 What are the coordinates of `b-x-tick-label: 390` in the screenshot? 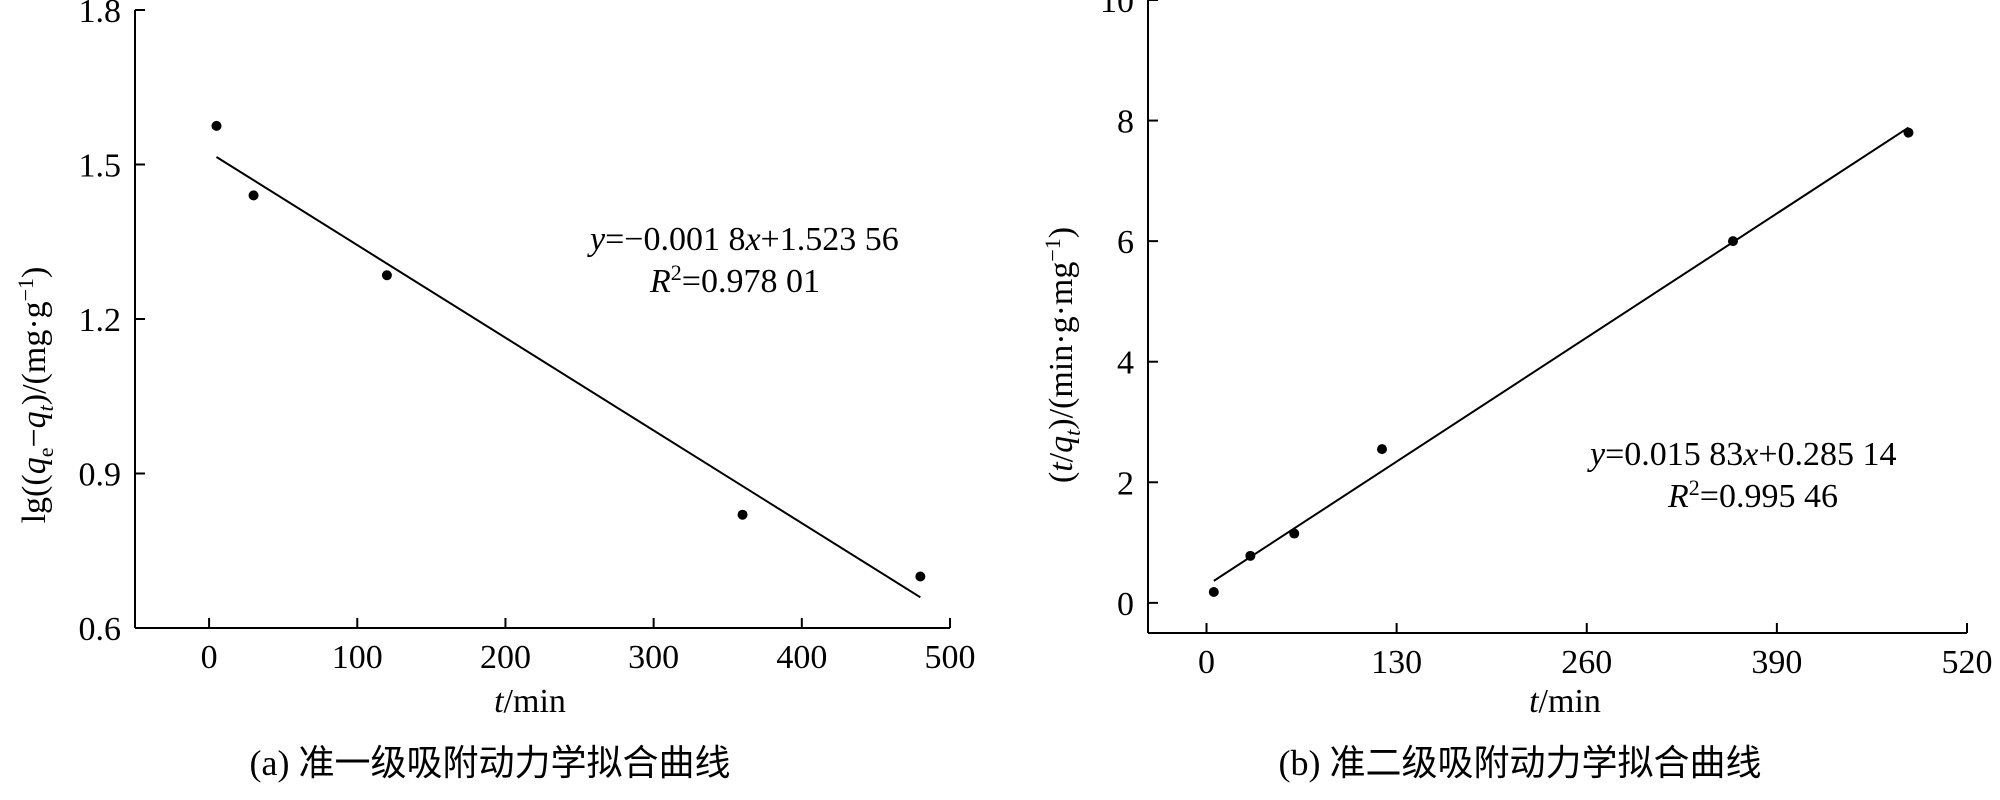 It's located at (1776, 662).